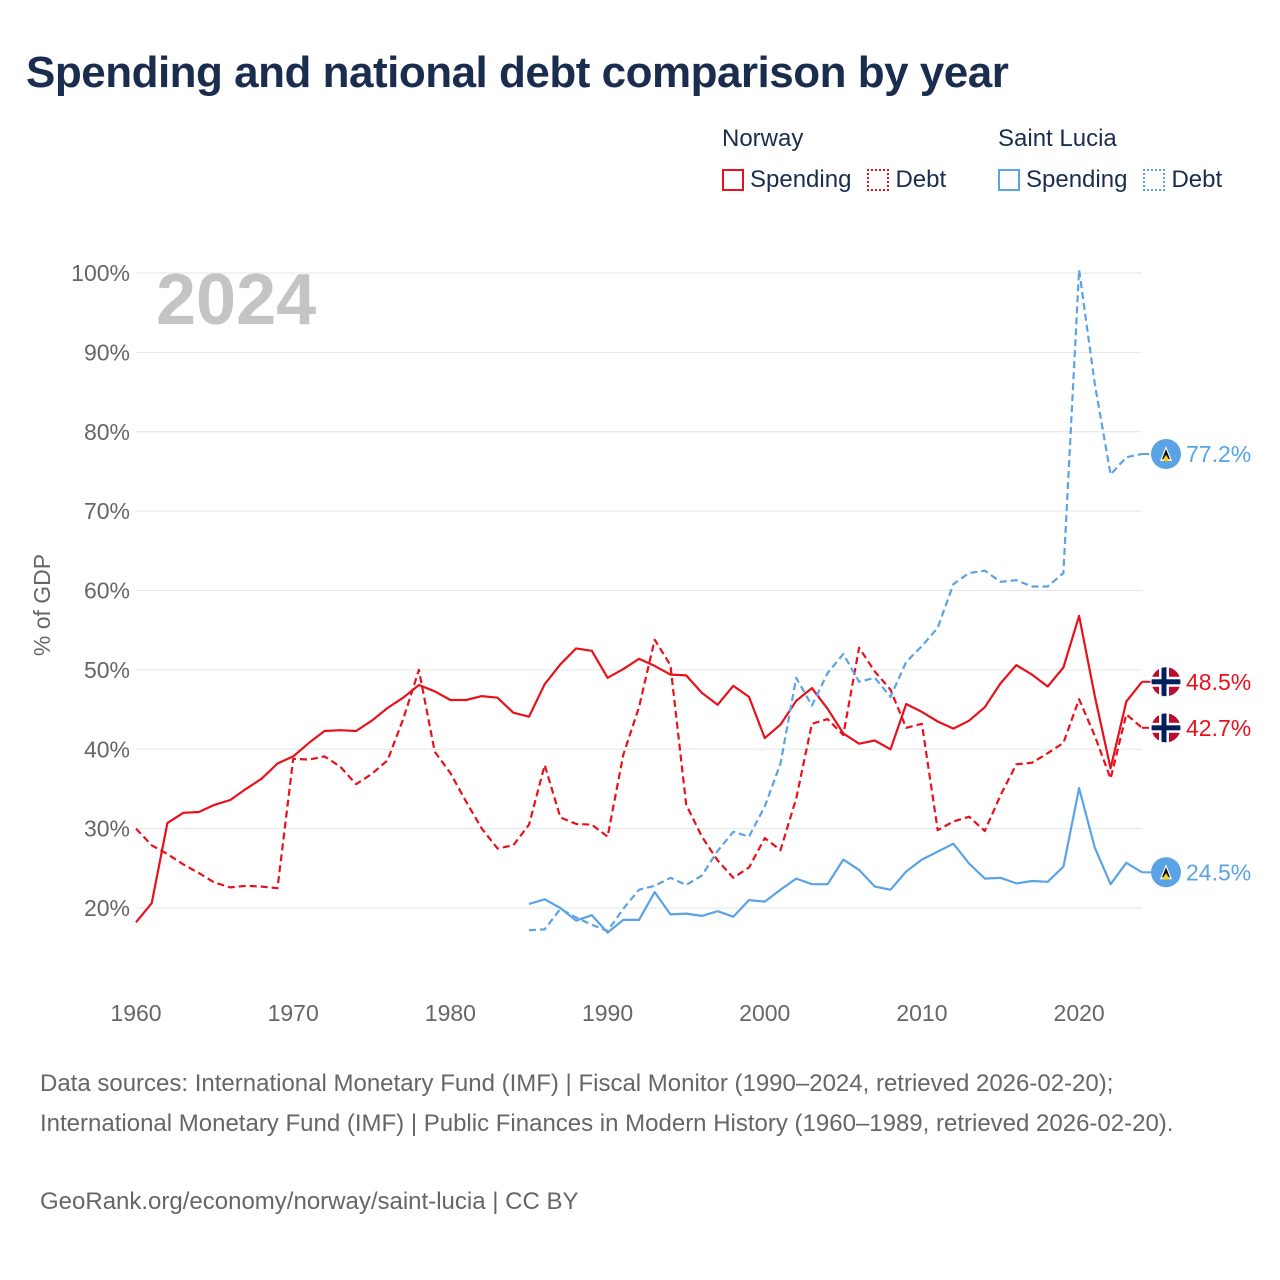  I want to click on y-tick-label: 100%, so click(100, 273).